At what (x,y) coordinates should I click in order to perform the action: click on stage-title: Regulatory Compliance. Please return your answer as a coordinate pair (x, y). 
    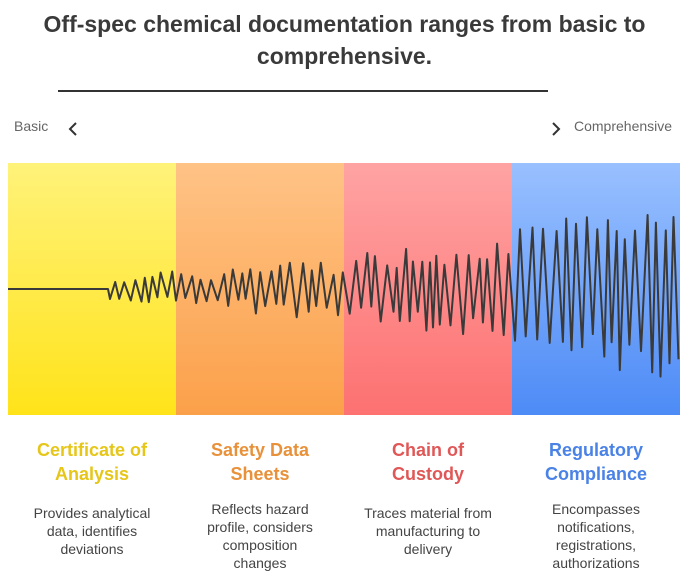
    Looking at the image, I should click on (596, 462).